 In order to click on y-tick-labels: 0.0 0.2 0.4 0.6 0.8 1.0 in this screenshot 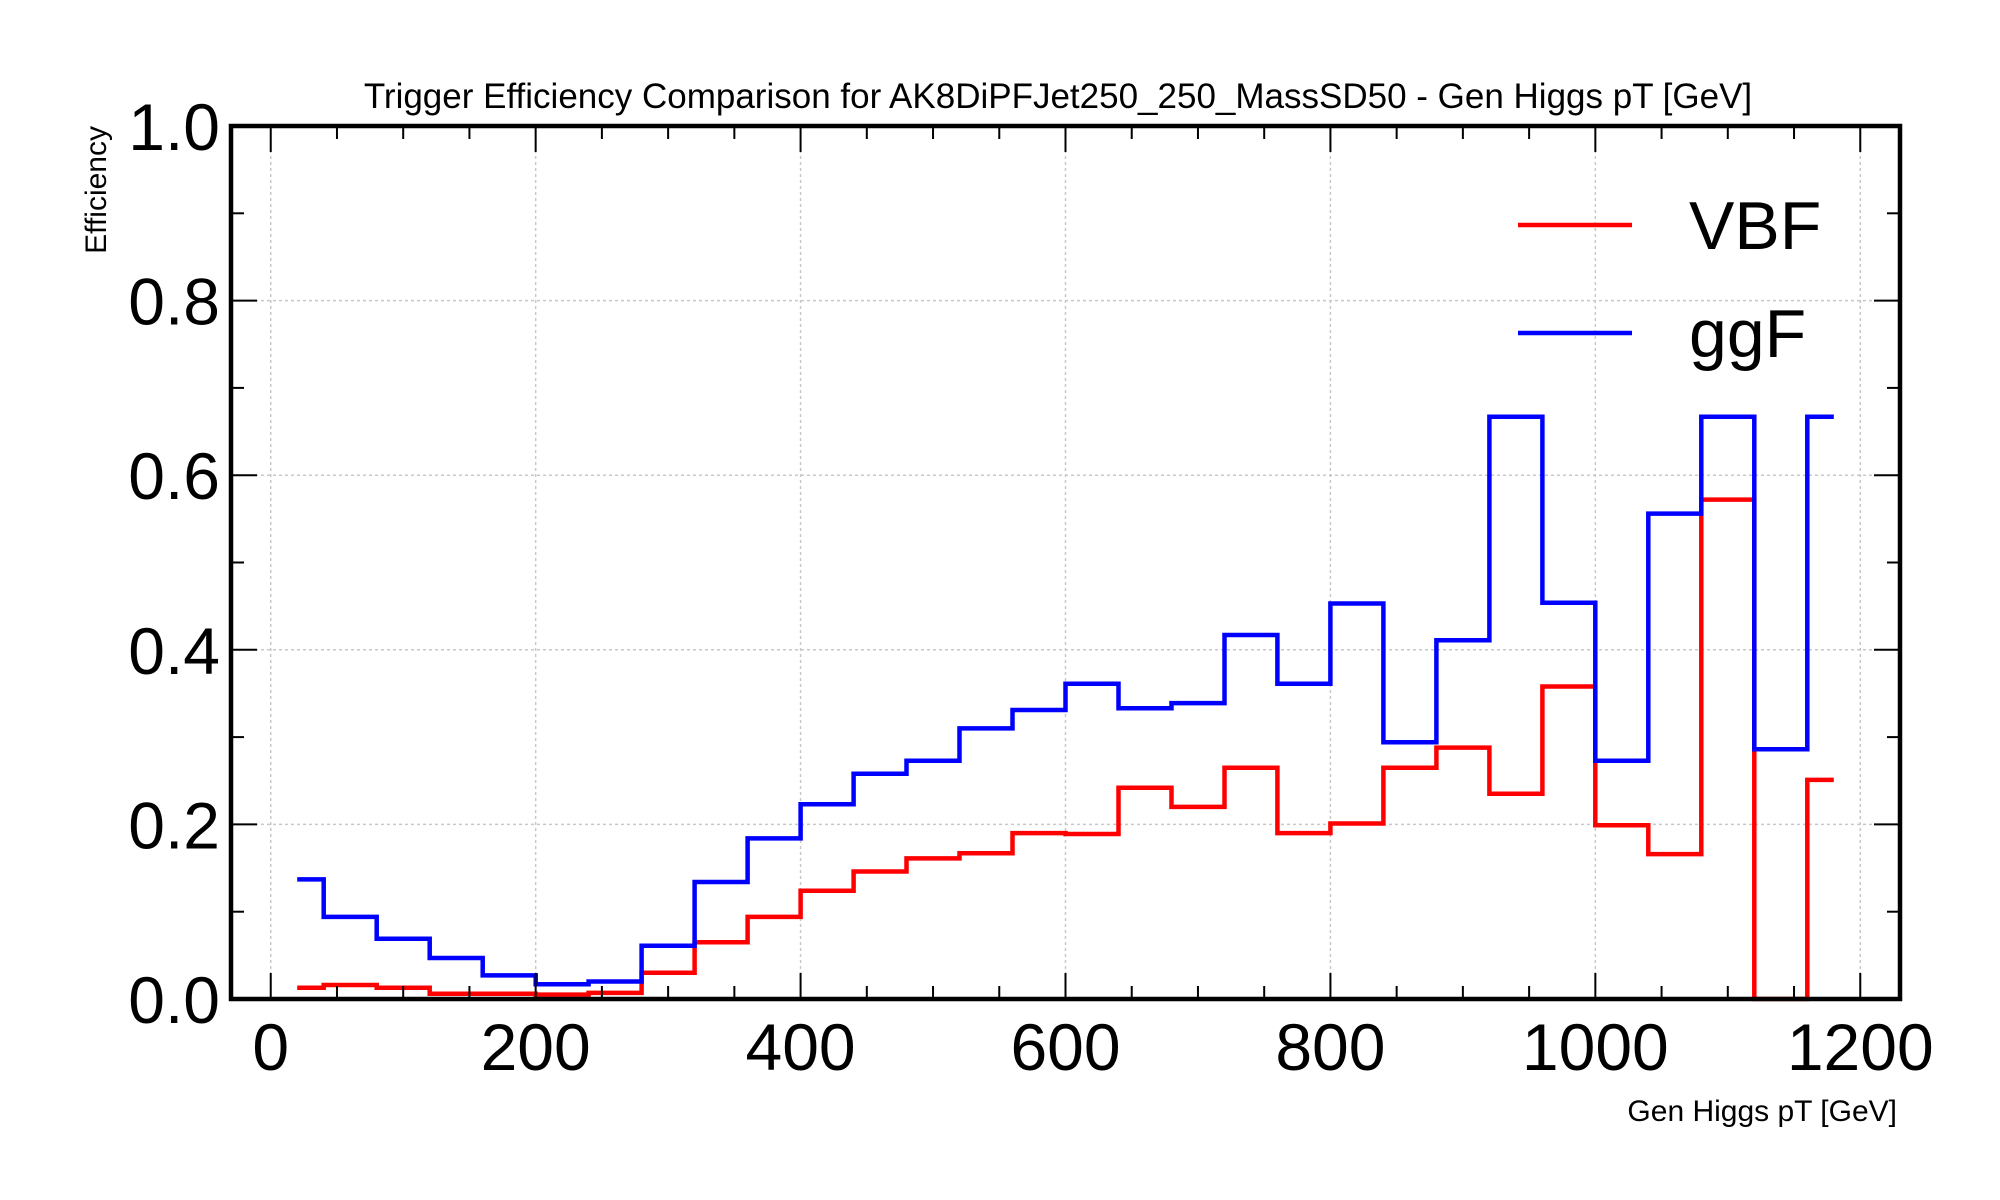, I will do `click(174, 563)`.